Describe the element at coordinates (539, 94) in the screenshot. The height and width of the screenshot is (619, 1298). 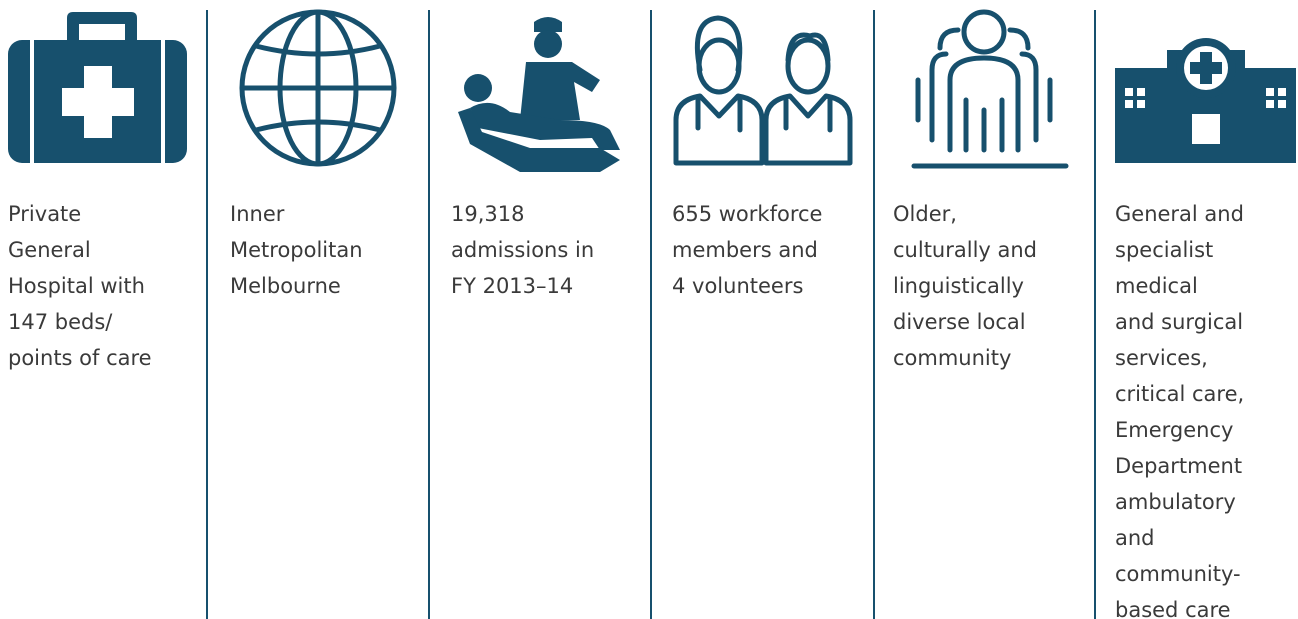
I see `patient-icon` at that location.